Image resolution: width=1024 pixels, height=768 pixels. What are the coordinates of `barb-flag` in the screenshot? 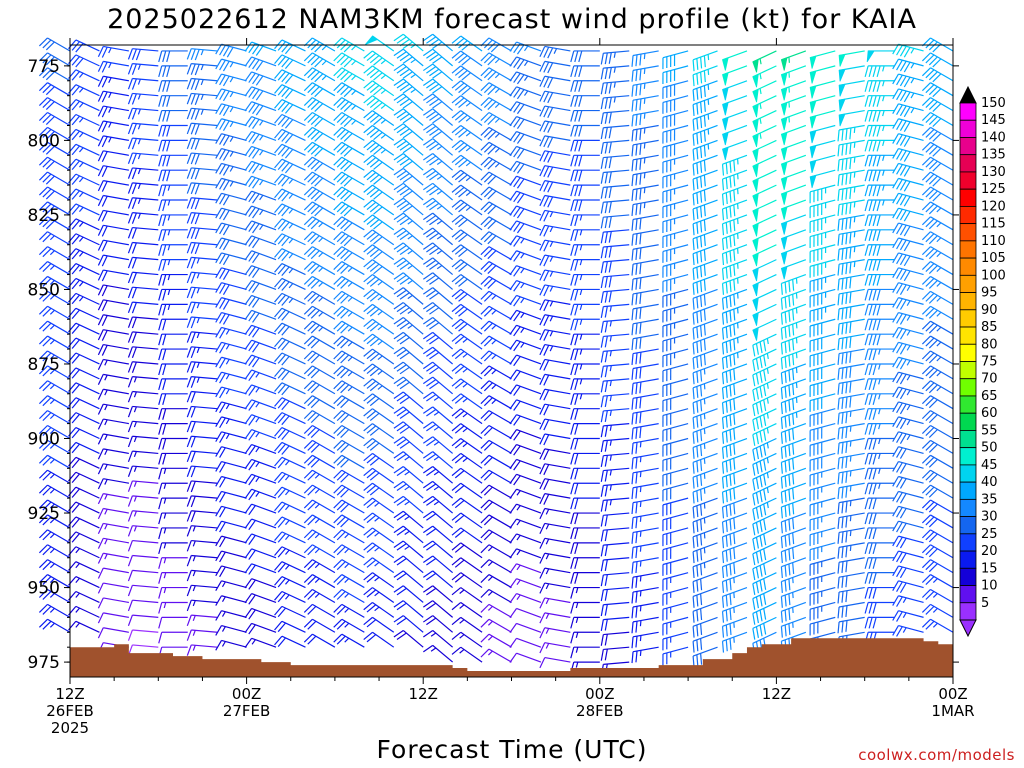 It's located at (755, 65).